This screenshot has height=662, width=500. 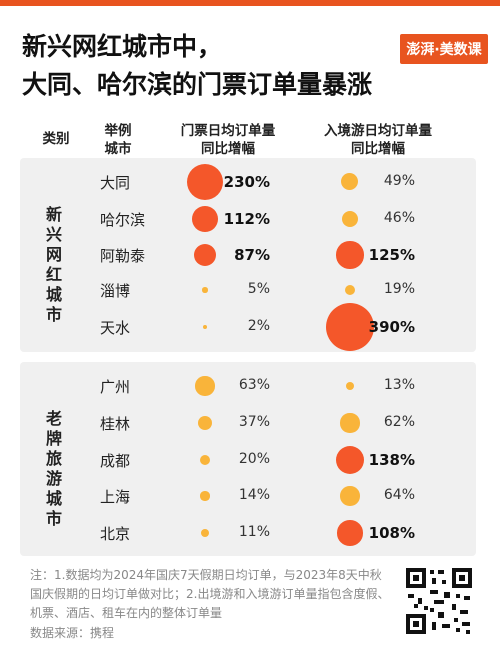 I want to click on top-accent-bar, so click(x=250, y=3).